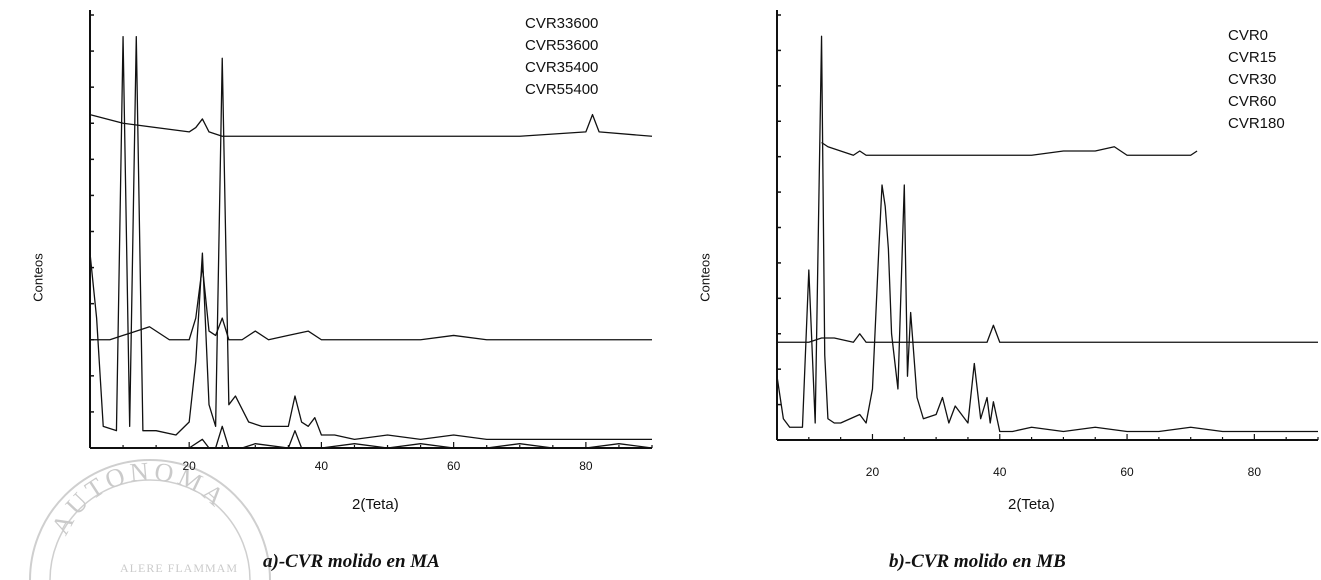 The image size is (1321, 580). What do you see at coordinates (1252, 57) in the screenshot?
I see `legend-entry: CVR15` at bounding box center [1252, 57].